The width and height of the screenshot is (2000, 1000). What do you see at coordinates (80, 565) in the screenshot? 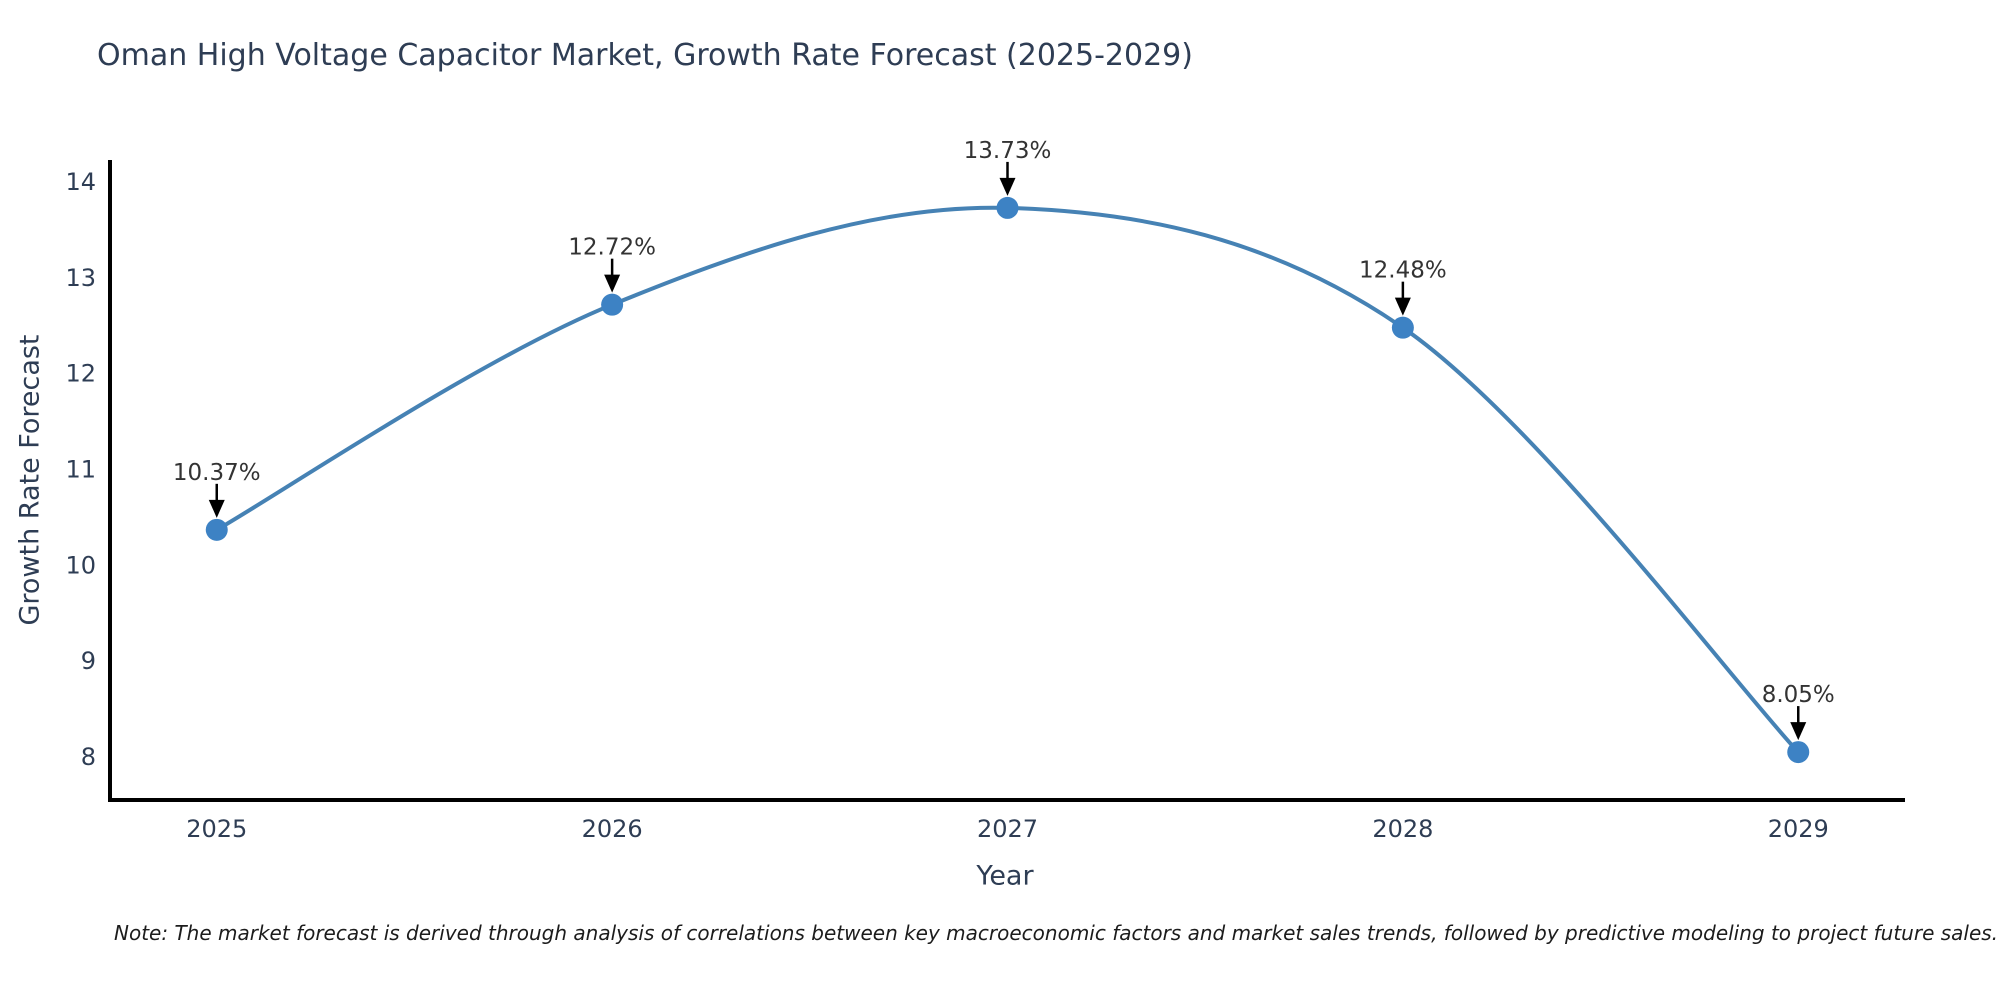
I see `y-tick-label: 10` at bounding box center [80, 565].